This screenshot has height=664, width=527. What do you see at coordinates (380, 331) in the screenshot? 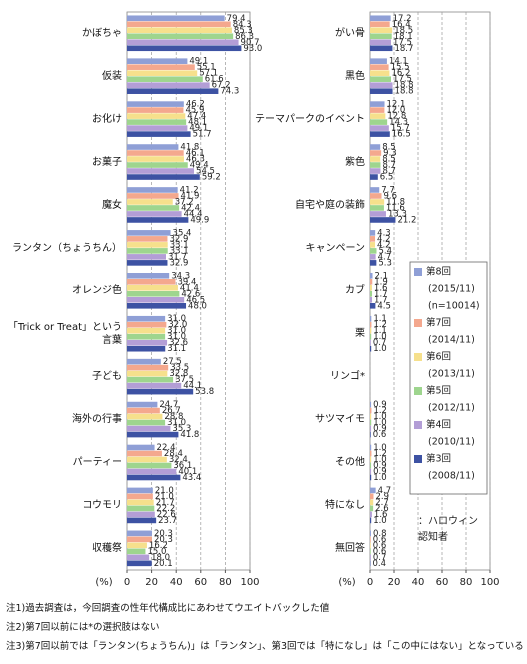
I see `data-label: 1.1` at bounding box center [380, 331].